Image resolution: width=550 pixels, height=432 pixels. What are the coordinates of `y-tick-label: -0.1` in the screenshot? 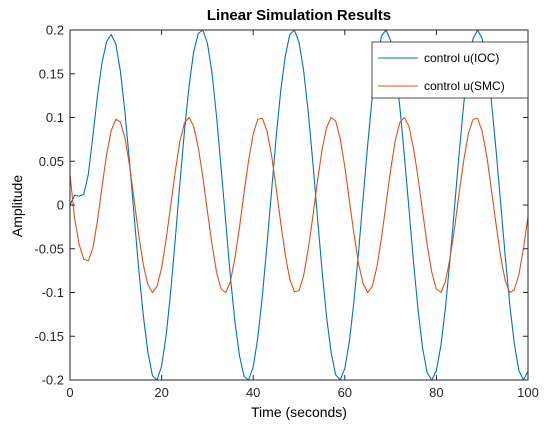 It's located at (53, 292).